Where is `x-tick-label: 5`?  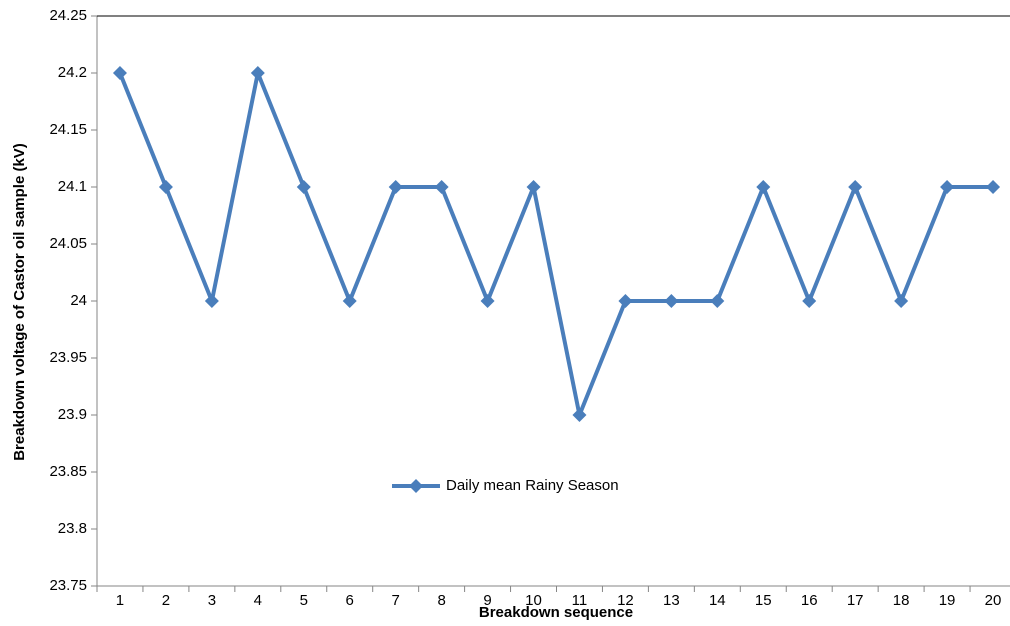
x-tick-label: 5 is located at coordinates (304, 600).